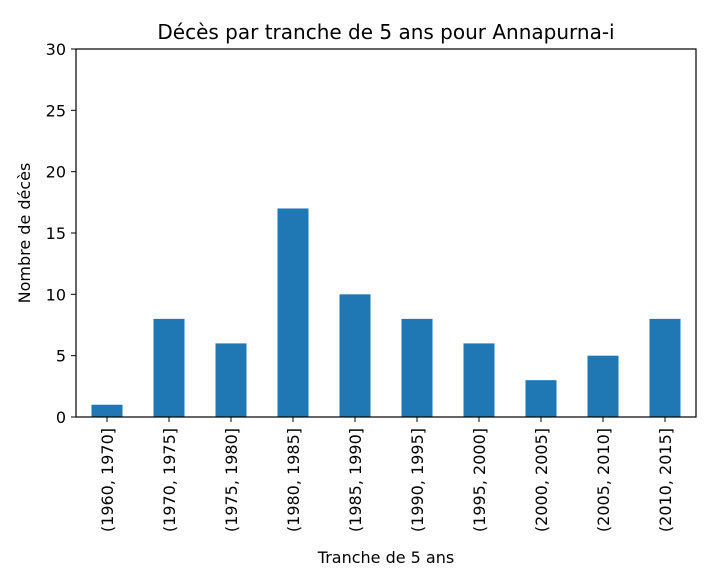  What do you see at coordinates (56, 110) in the screenshot?
I see `y-tick-label: 25` at bounding box center [56, 110].